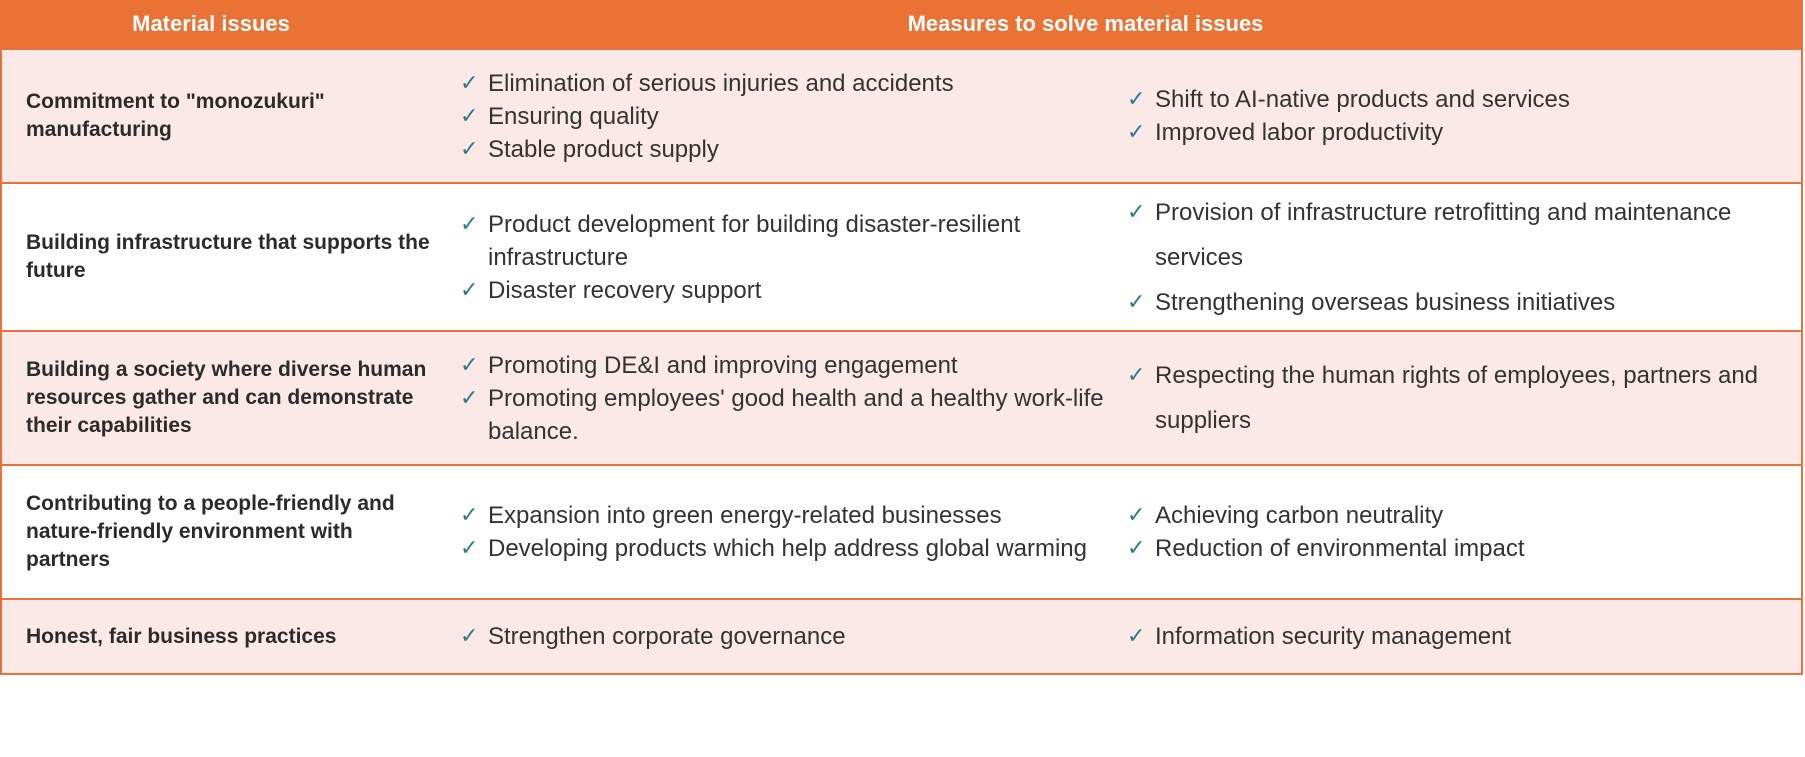 This screenshot has height=757, width=1805. I want to click on measures-cell: ✓ Strengthen corporate governance, so click(774, 636).